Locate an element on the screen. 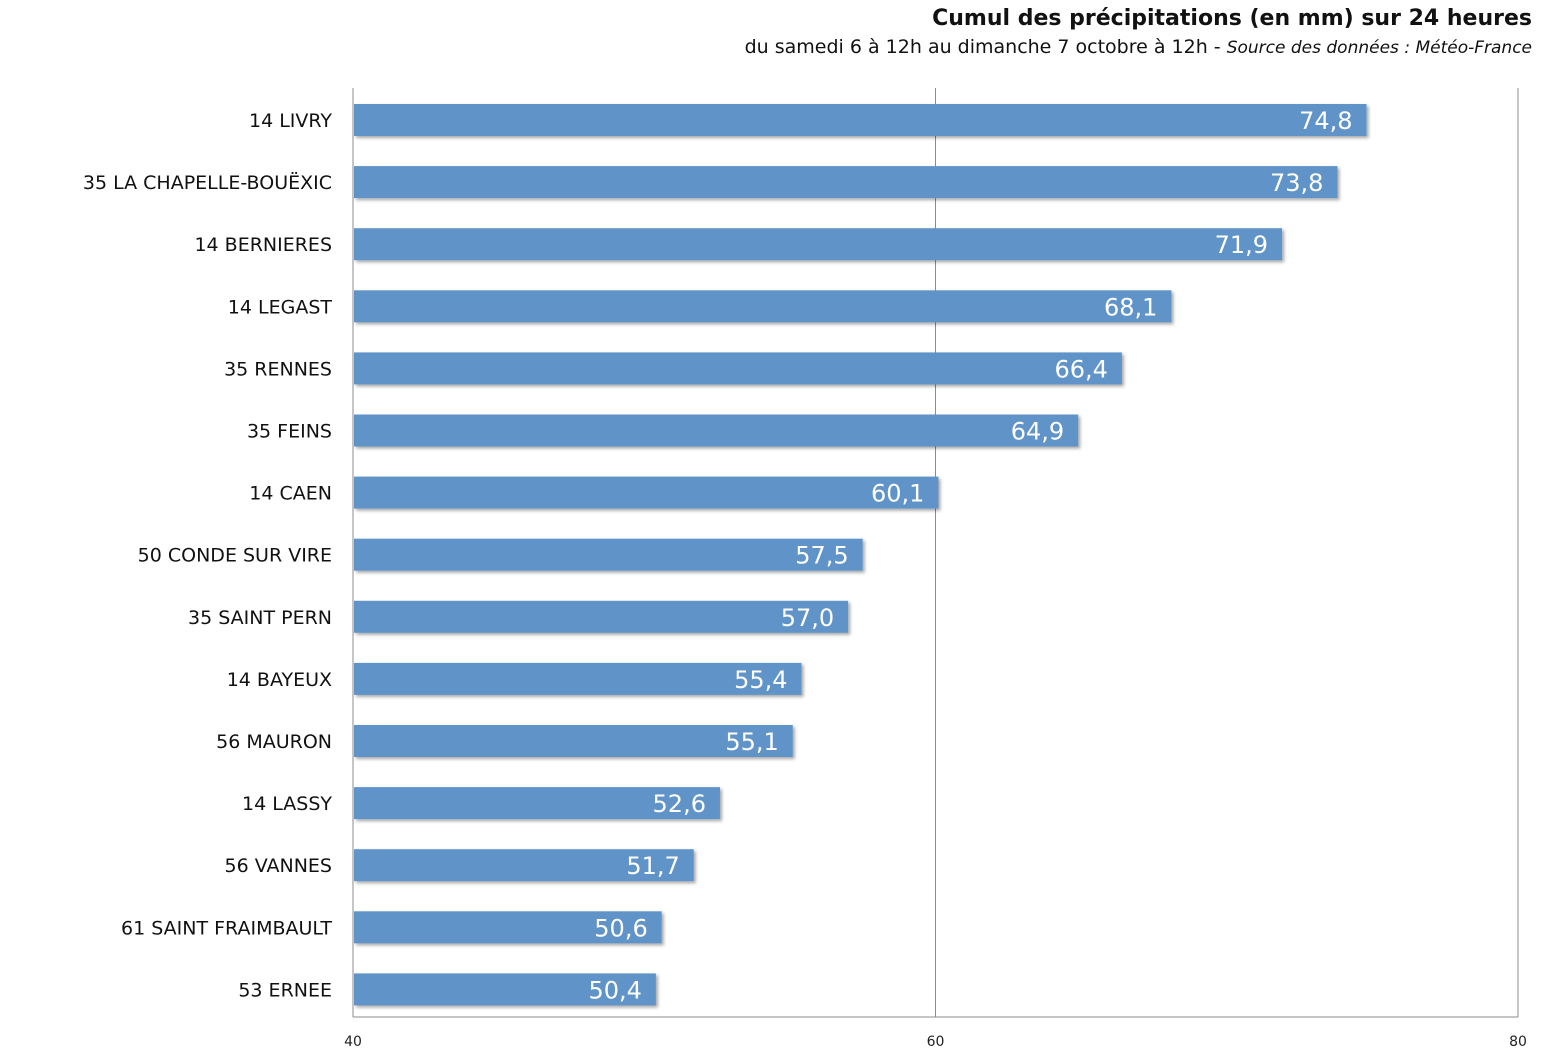 Image resolution: width=1545 pixels, height=1057 pixels. bar-value-label: 50,4 is located at coordinates (614, 990).